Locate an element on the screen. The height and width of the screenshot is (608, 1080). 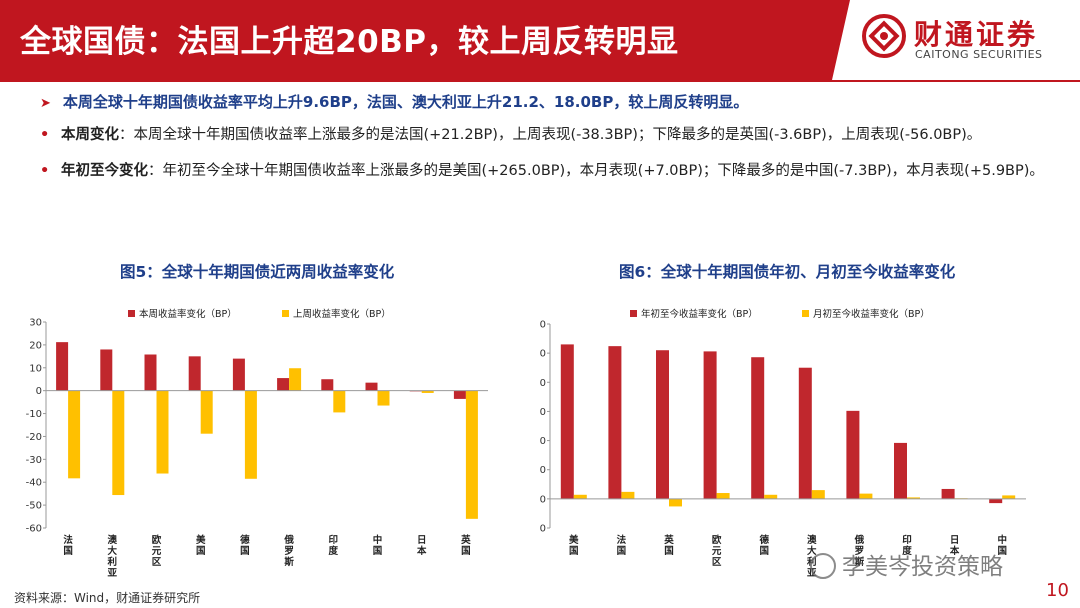
chart2-ytick-label: 200 is located at coordinates (543, 383).